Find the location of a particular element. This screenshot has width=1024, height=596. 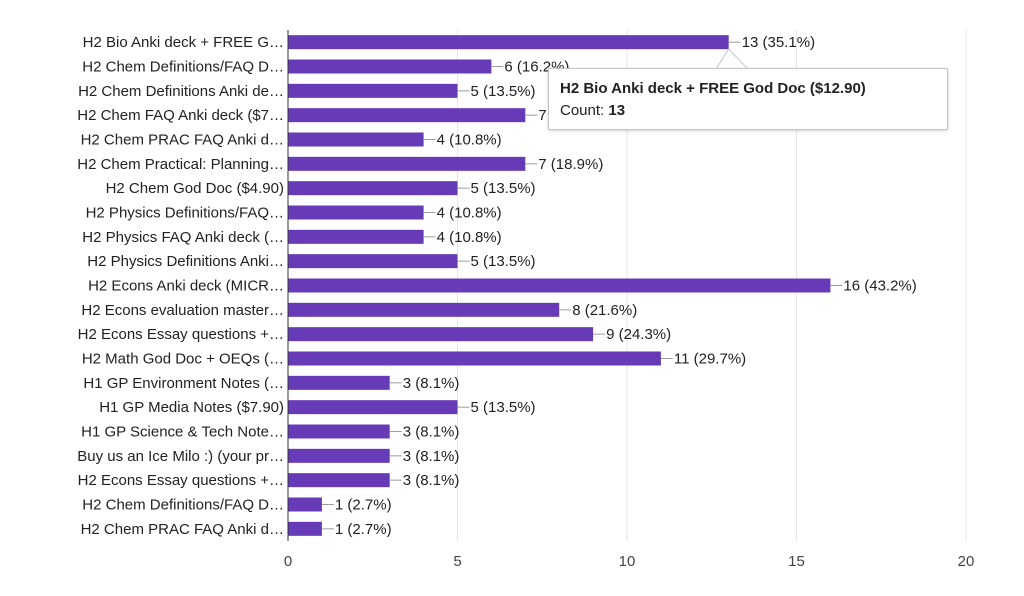

tooltip-title: H2 Bio Anki deck + FREE God Doc ($12.90) is located at coordinates (713, 88).